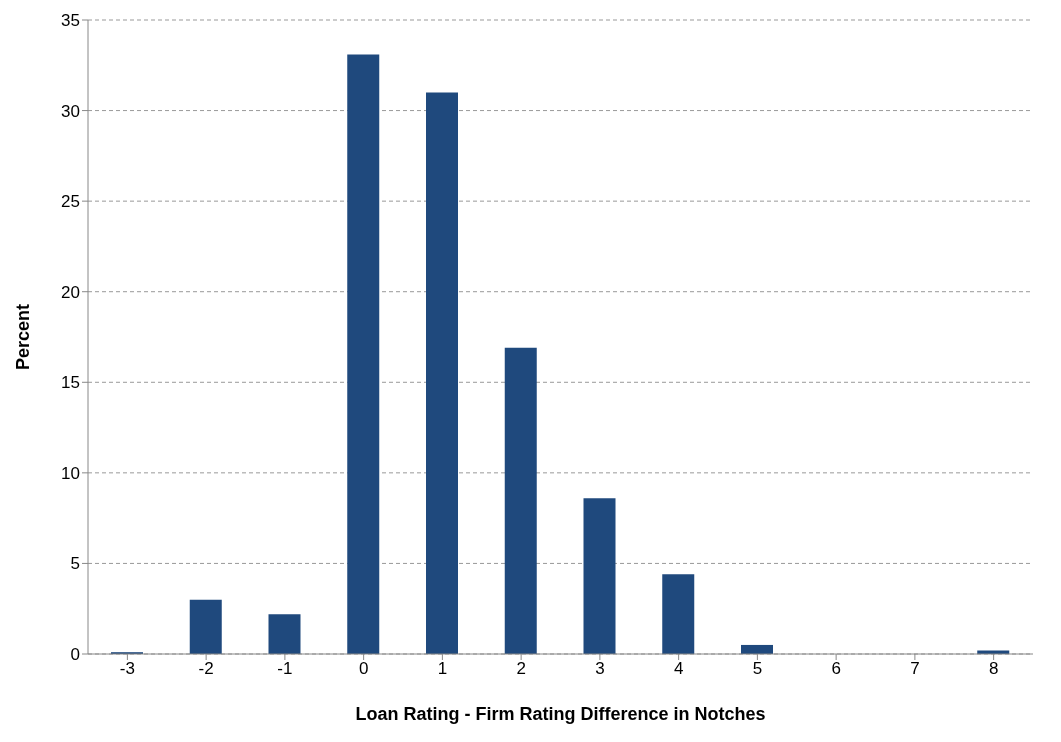 The height and width of the screenshot is (742, 1061). I want to click on y-tick-label: 10, so click(70, 473).